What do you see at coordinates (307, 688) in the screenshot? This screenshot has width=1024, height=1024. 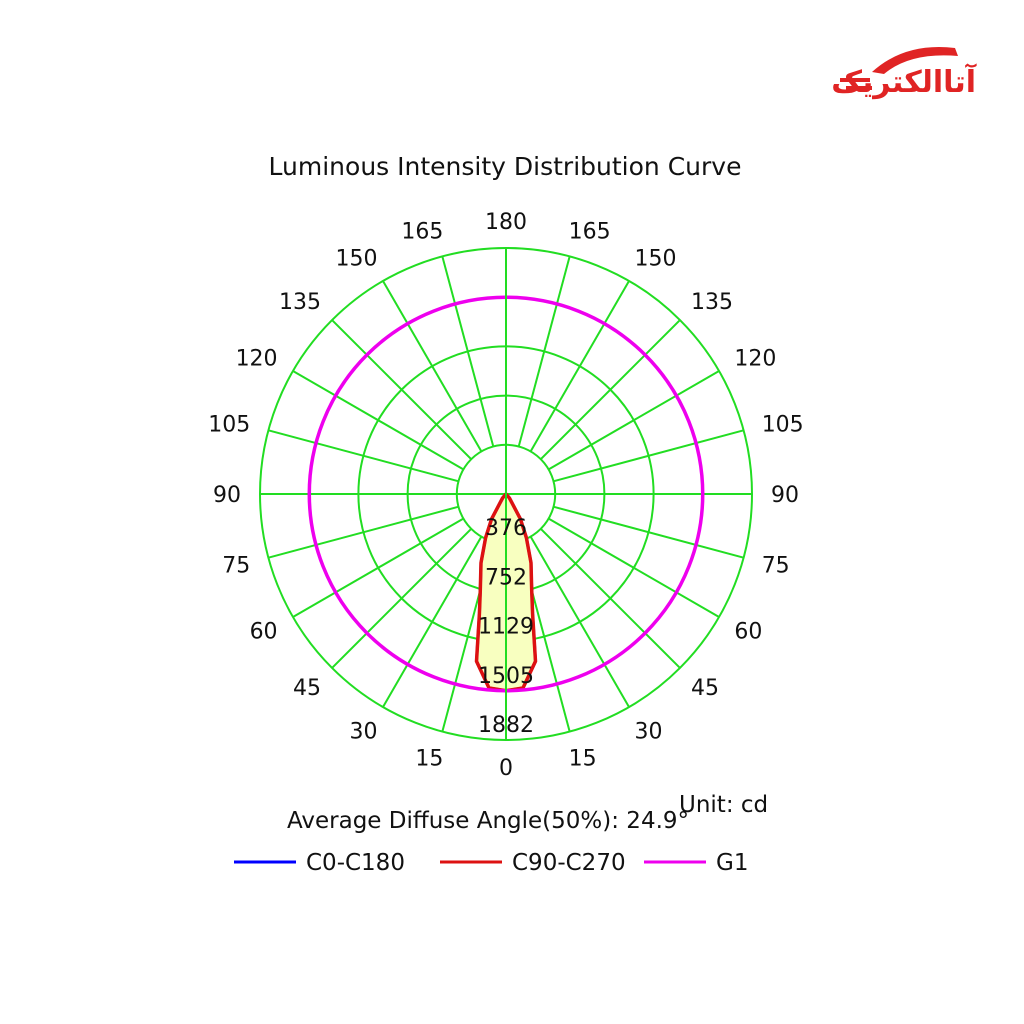 I see `angle-label-left: 45` at bounding box center [307, 688].